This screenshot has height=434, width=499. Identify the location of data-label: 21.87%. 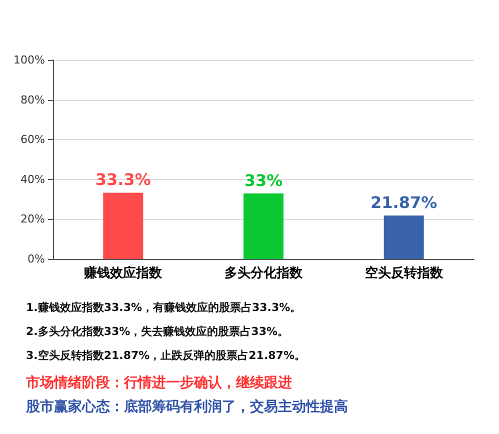
(404, 202).